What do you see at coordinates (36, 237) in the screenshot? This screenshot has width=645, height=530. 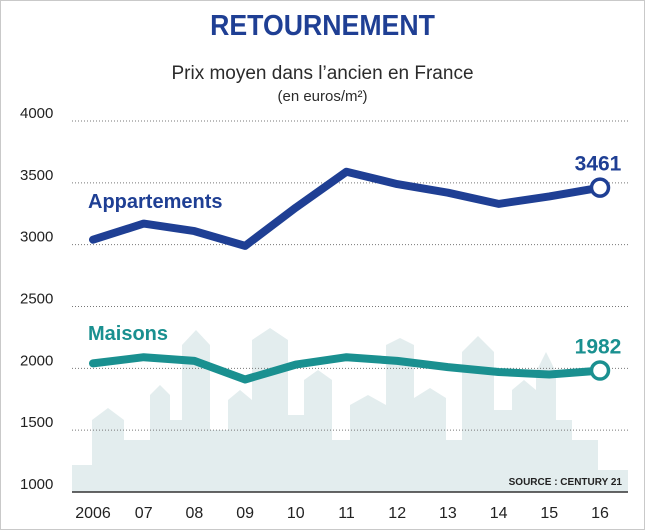 I see `y-tick-label: 3000` at bounding box center [36, 237].